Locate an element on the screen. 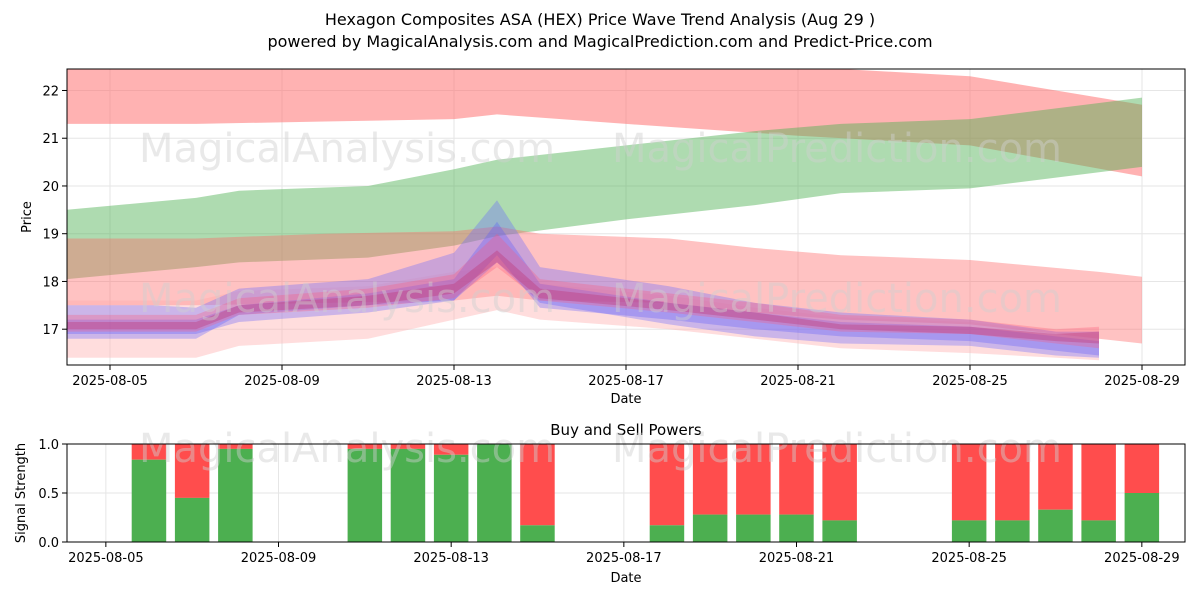 The image size is (1200, 604). price-x-tick-label: 2025-08-29 is located at coordinates (1142, 381).